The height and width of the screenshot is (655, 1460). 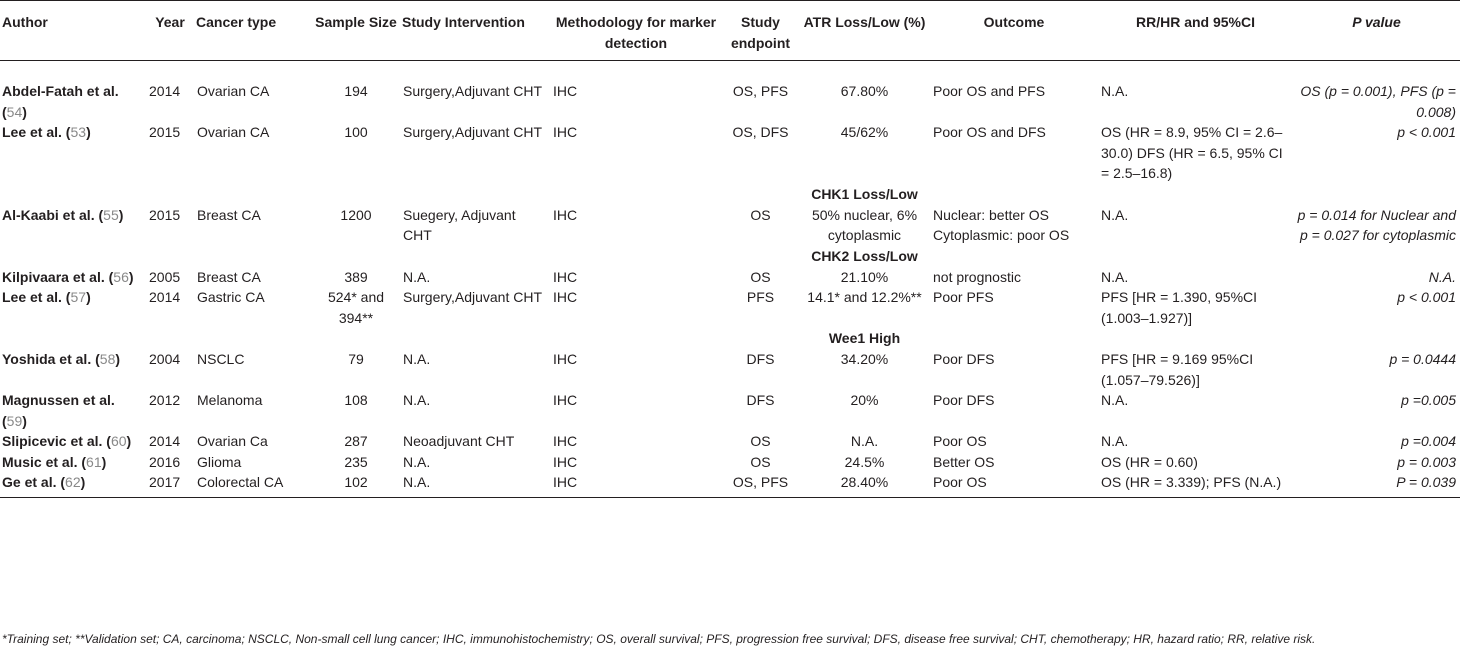 I want to click on cell-rr-hr: PFS [HR = 1.390, 95%CI (1.003–1.927)], so click(x=1179, y=307).